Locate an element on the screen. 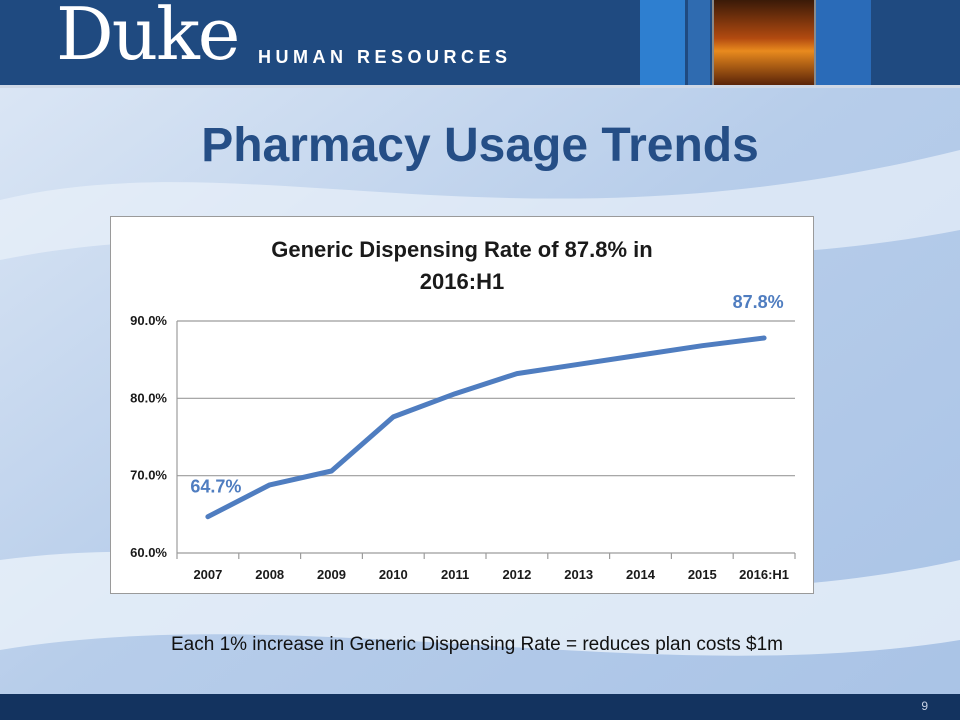  x-tick-label: 2010 is located at coordinates (393, 574).